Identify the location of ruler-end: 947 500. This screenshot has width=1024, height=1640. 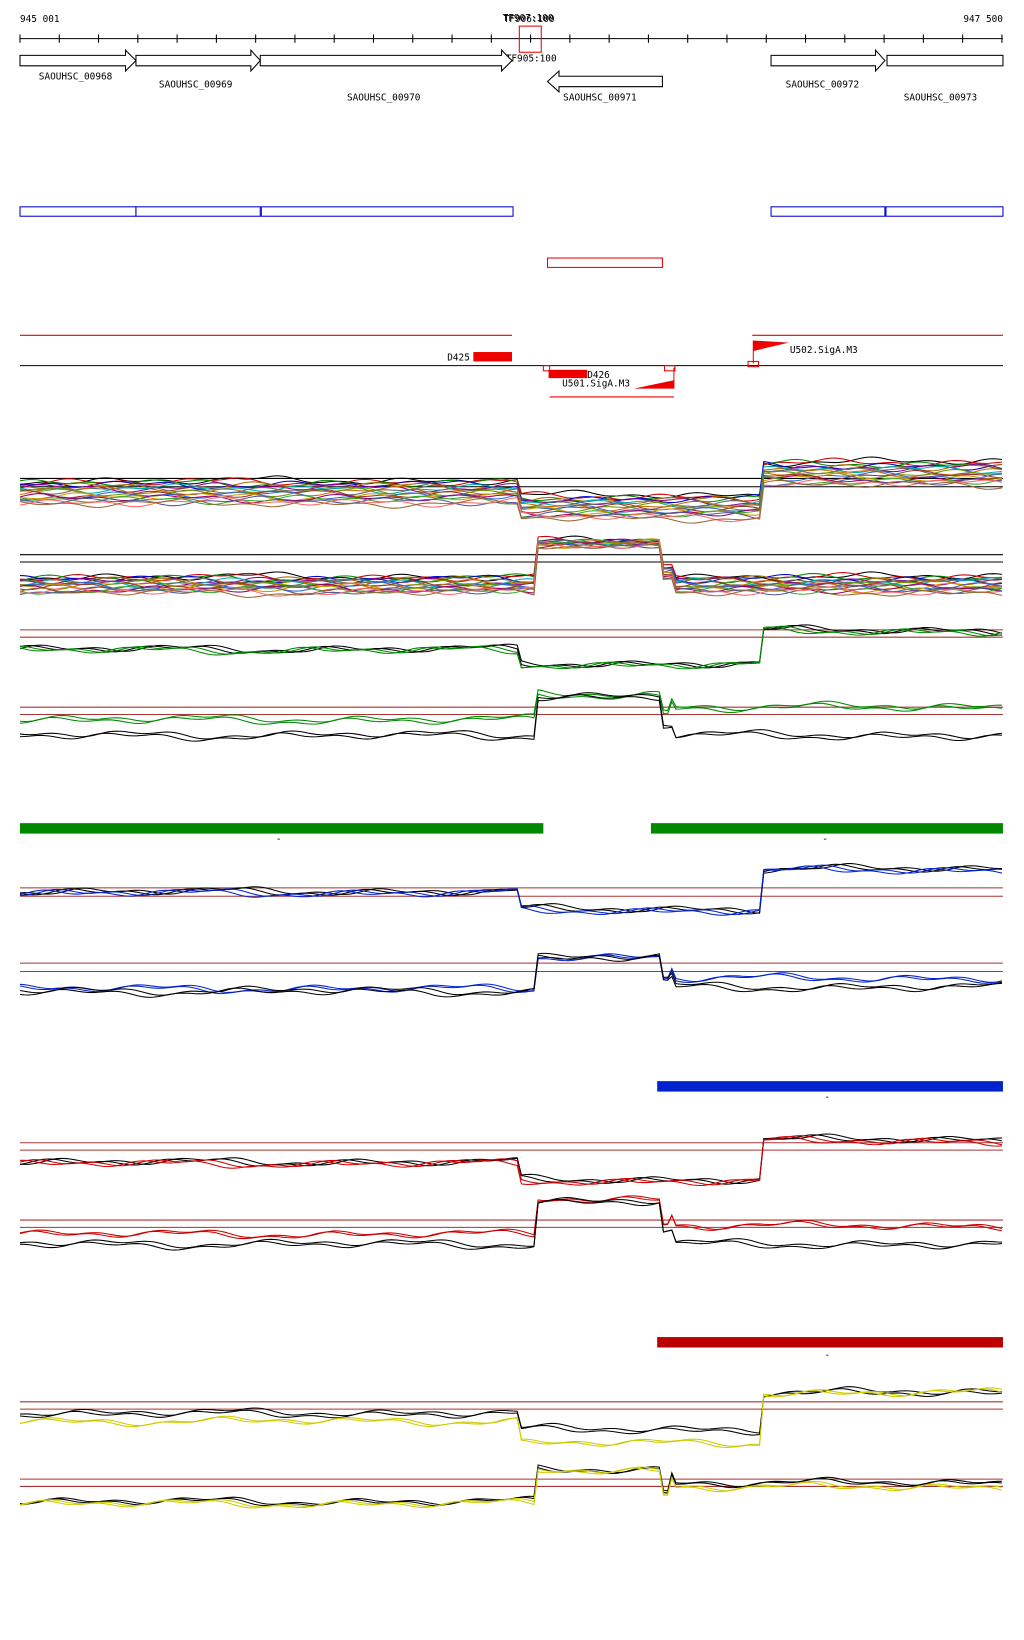
(983, 19).